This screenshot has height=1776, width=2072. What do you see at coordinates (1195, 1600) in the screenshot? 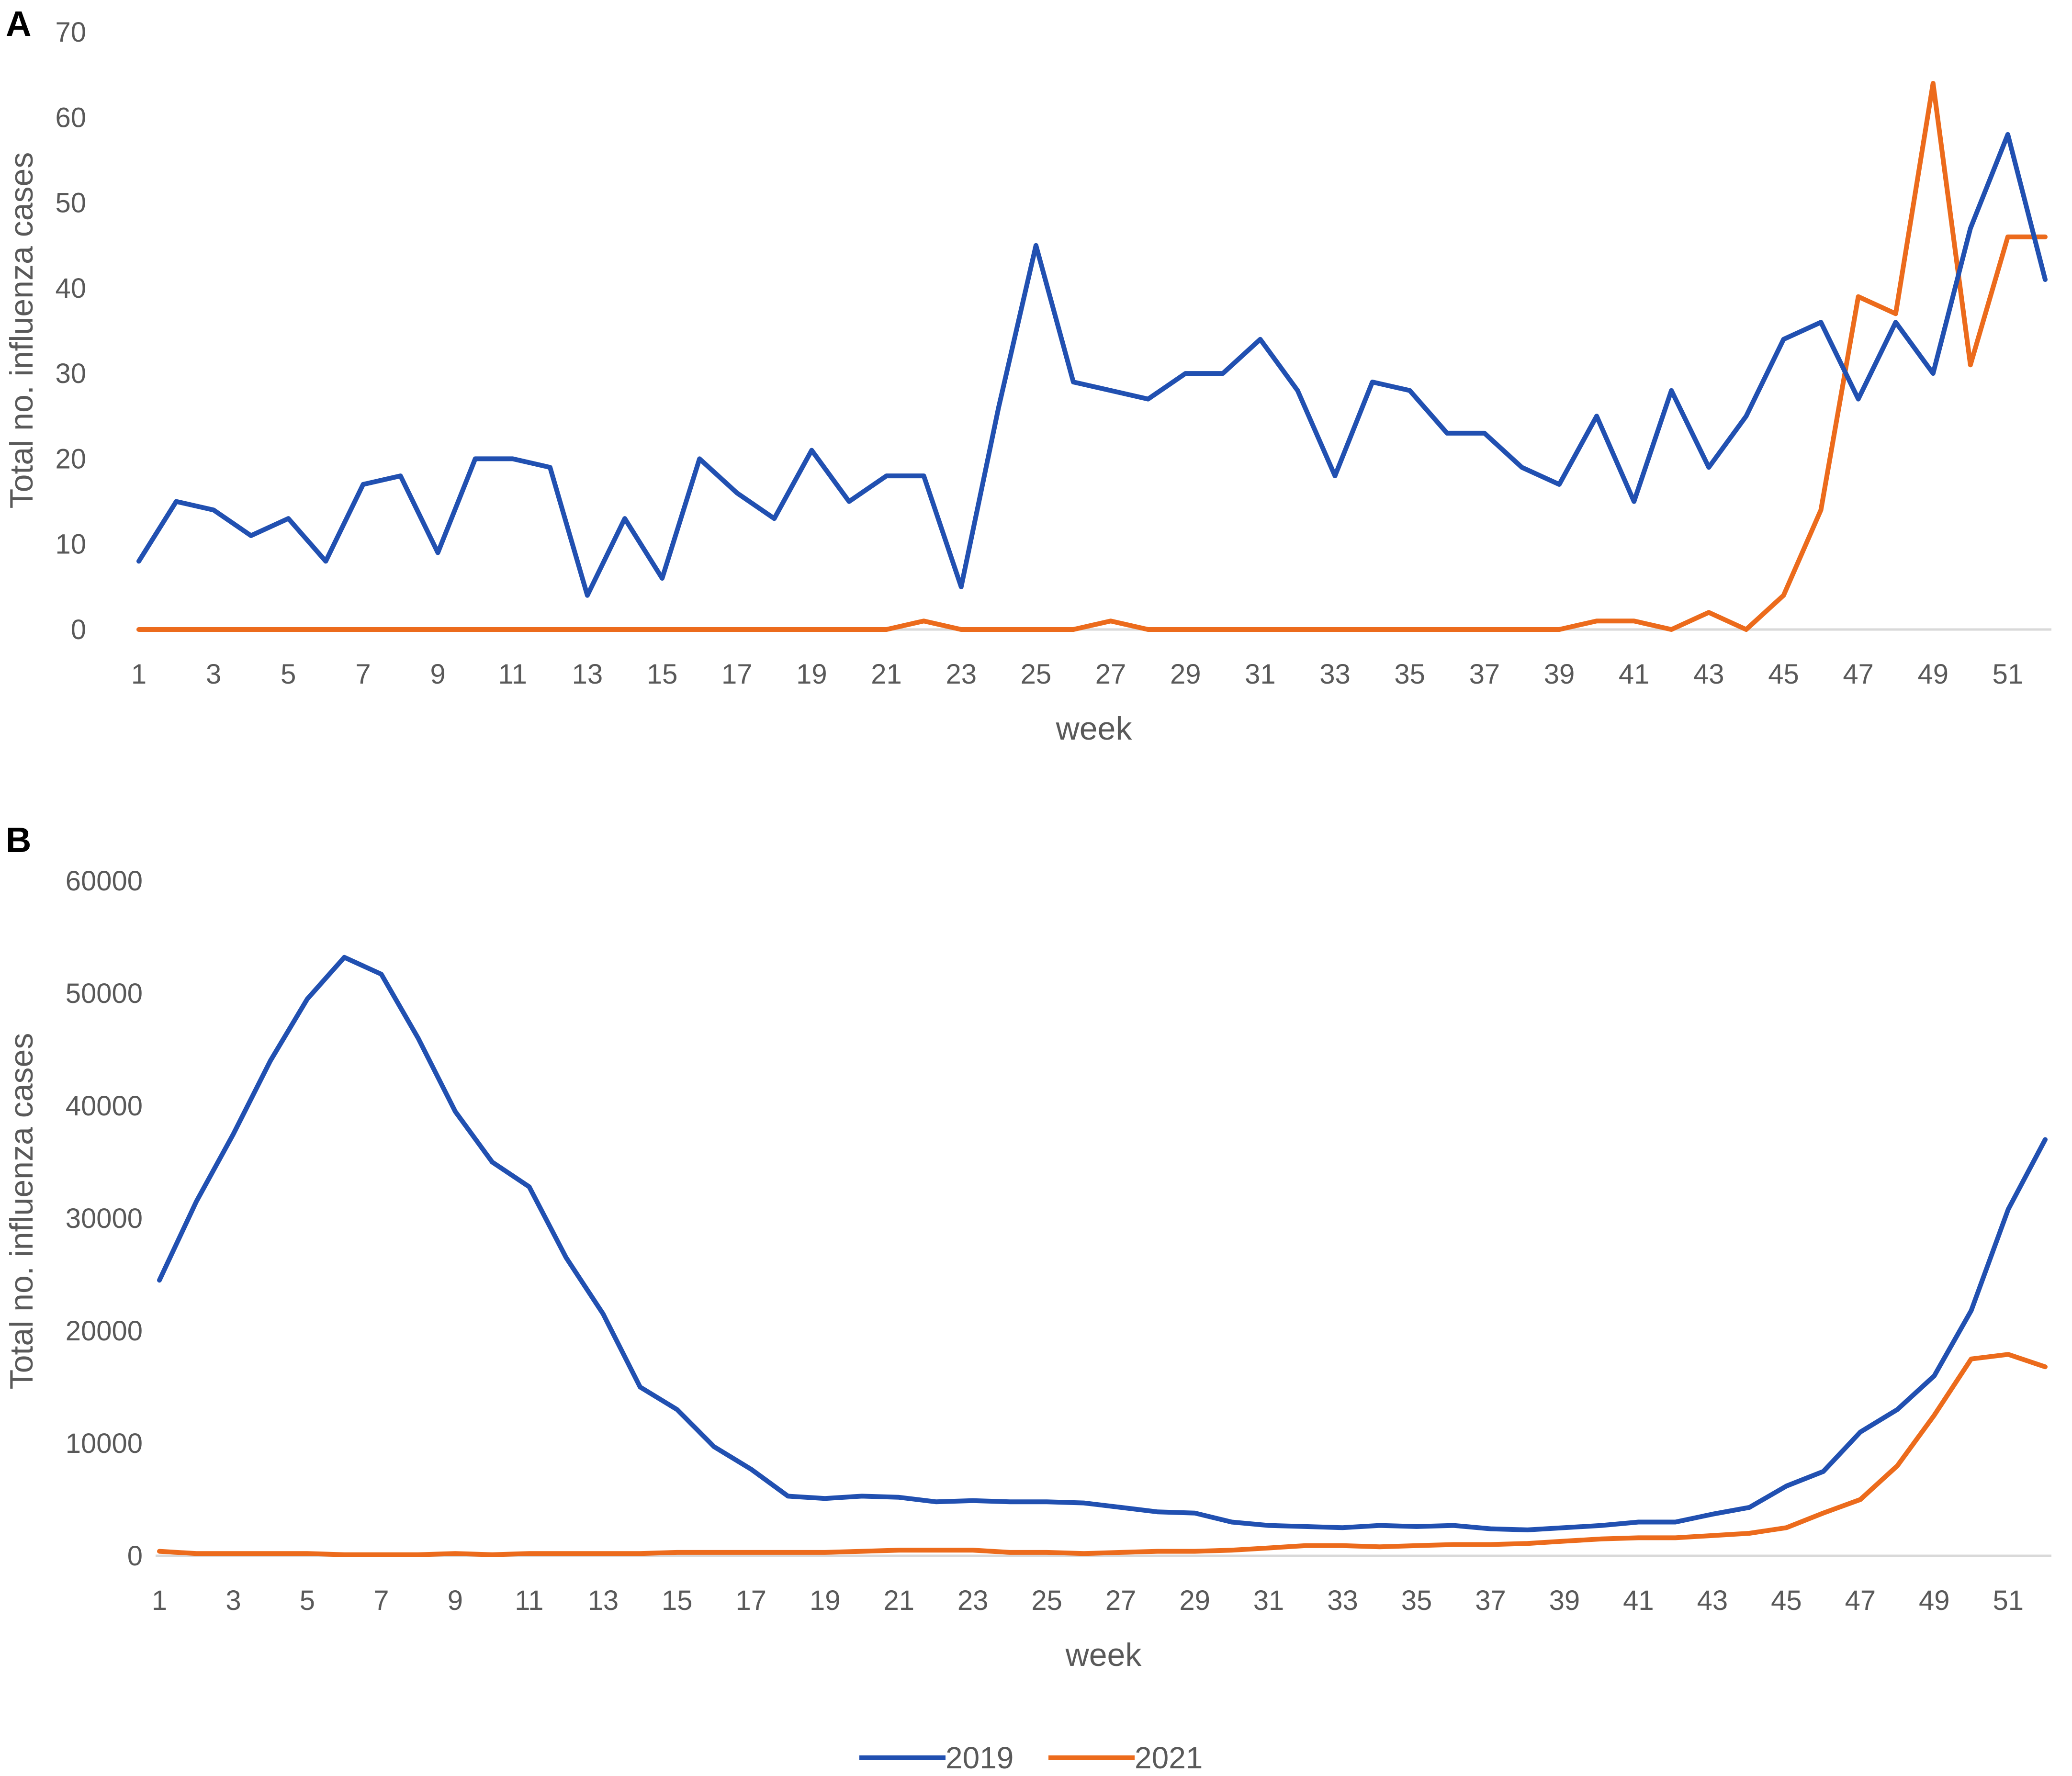
I see `panel-b-x-tick-label: 29` at bounding box center [1195, 1600].